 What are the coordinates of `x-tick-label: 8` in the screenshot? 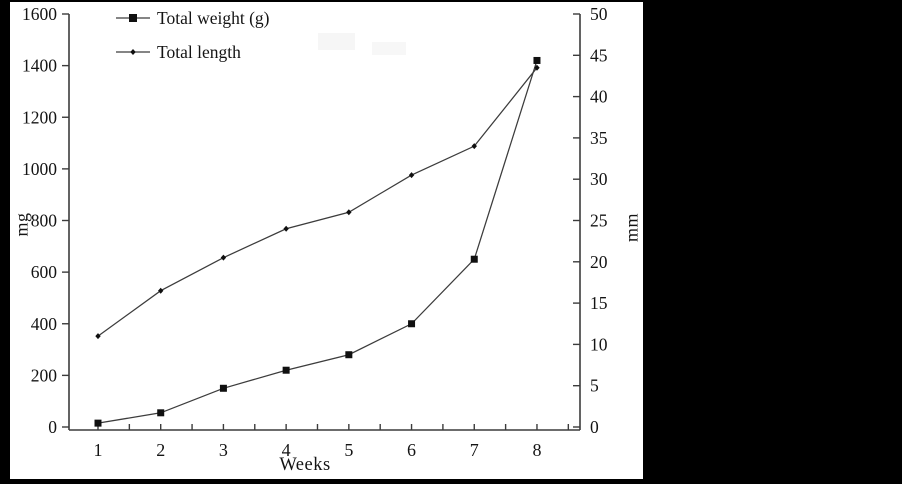 It's located at (536, 450).